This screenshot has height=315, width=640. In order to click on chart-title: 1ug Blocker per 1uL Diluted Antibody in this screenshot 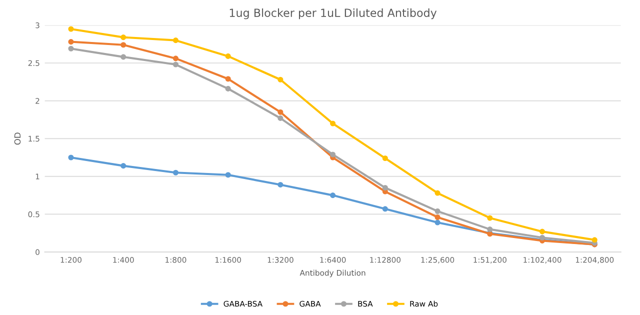, I will do `click(333, 14)`.